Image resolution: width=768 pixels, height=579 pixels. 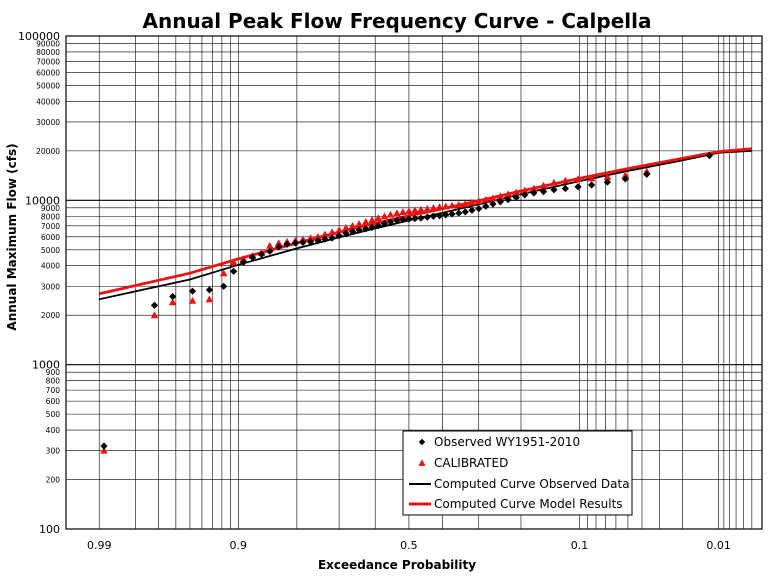 I want to click on y-tick-label: 10000, so click(x=42, y=200).